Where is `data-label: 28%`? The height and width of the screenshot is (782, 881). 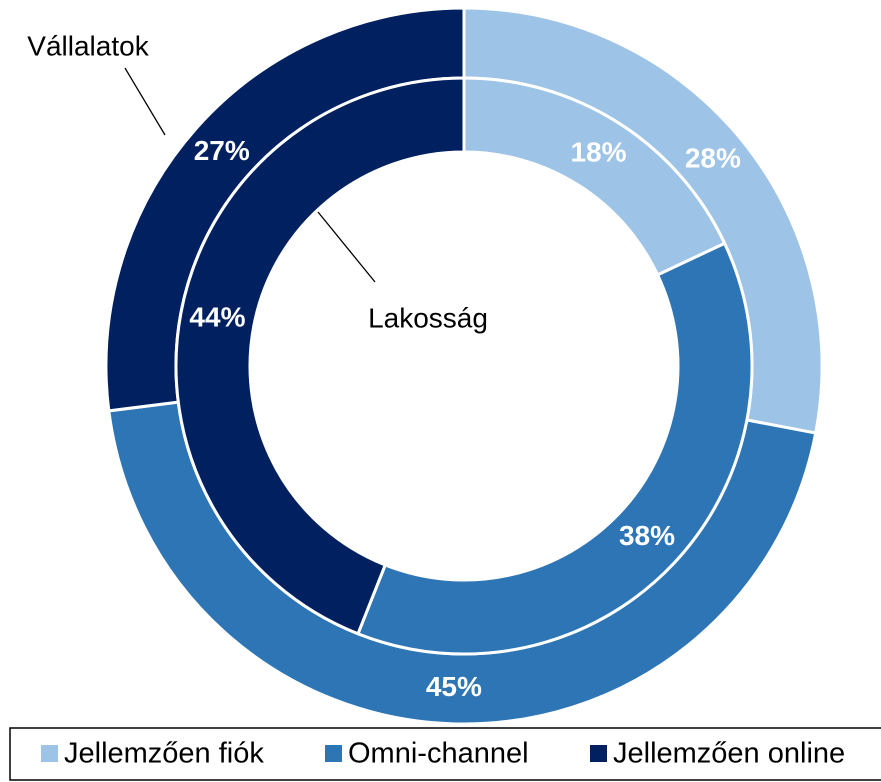
data-label: 28% is located at coordinates (713, 158).